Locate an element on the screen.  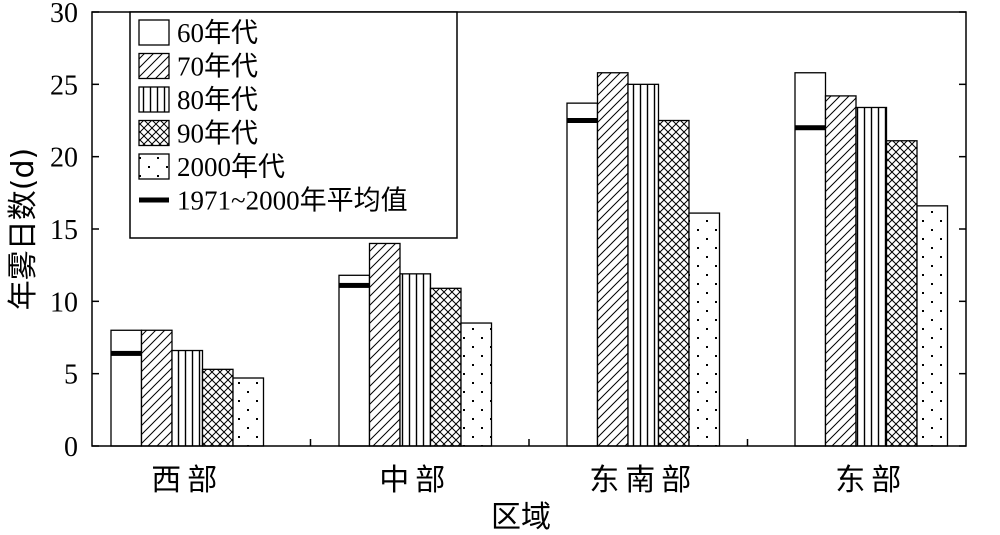
y-tick-label: 20 is located at coordinates (64, 158).